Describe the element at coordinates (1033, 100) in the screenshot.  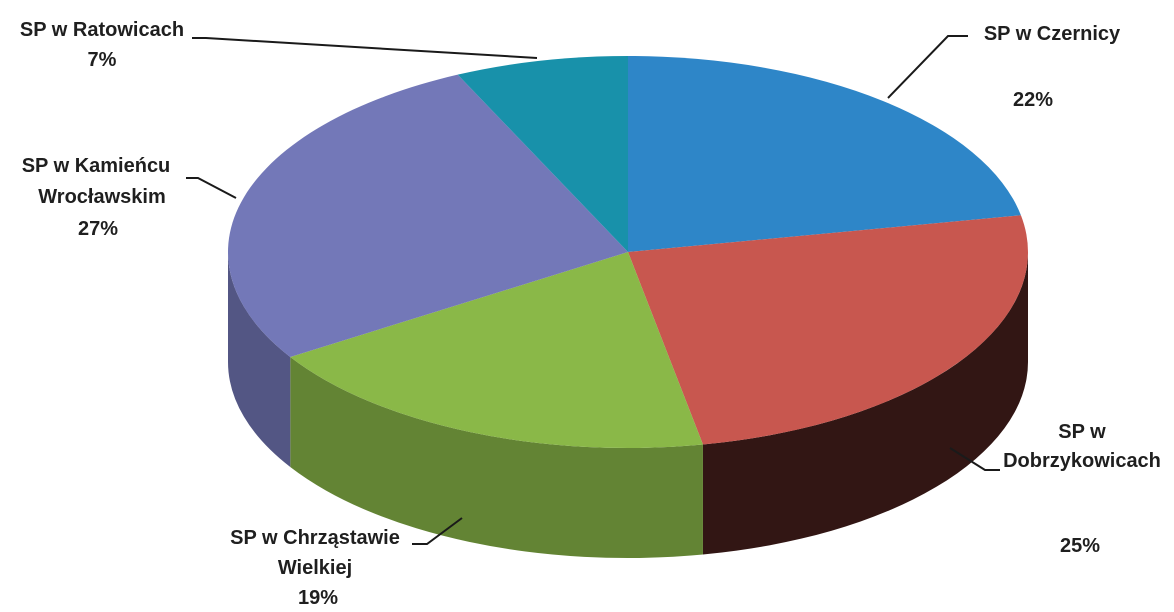
I see `slice-percent-sp-w-czernicy: 22%` at that location.